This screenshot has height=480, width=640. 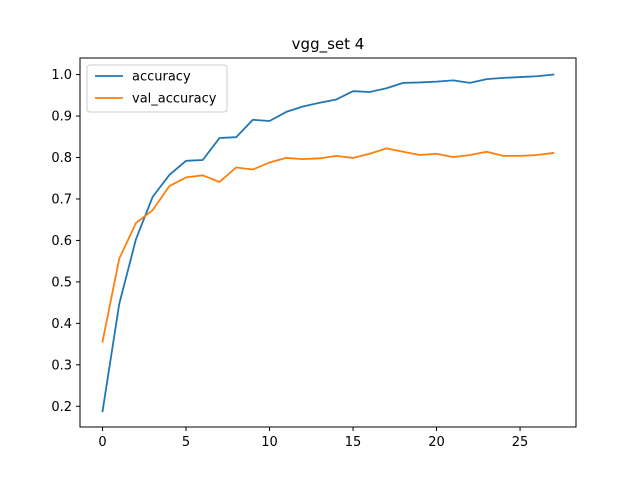 I want to click on y-tick-label: 0.3, so click(x=61, y=365).